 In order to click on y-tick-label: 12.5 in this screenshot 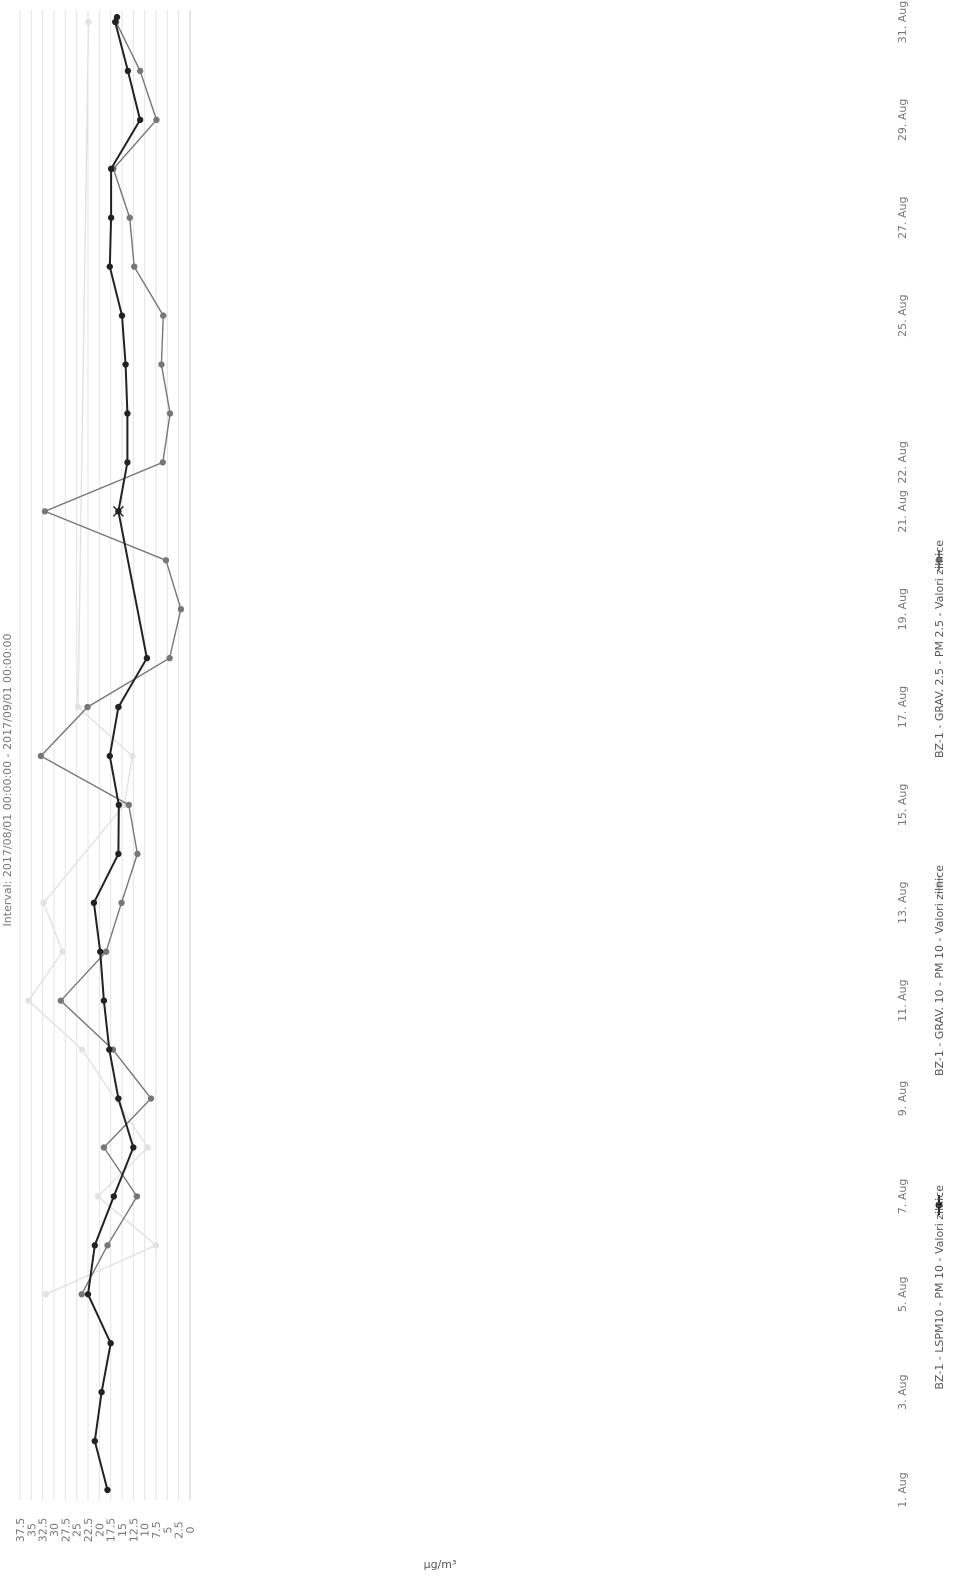, I will do `click(133, 1530)`.